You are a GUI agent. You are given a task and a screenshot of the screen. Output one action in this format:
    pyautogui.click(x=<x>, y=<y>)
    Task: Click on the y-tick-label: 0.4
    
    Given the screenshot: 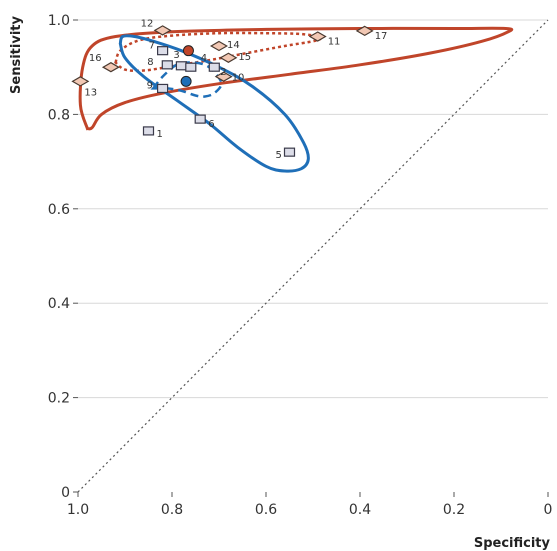 What is the action you would take?
    pyautogui.click(x=59, y=304)
    